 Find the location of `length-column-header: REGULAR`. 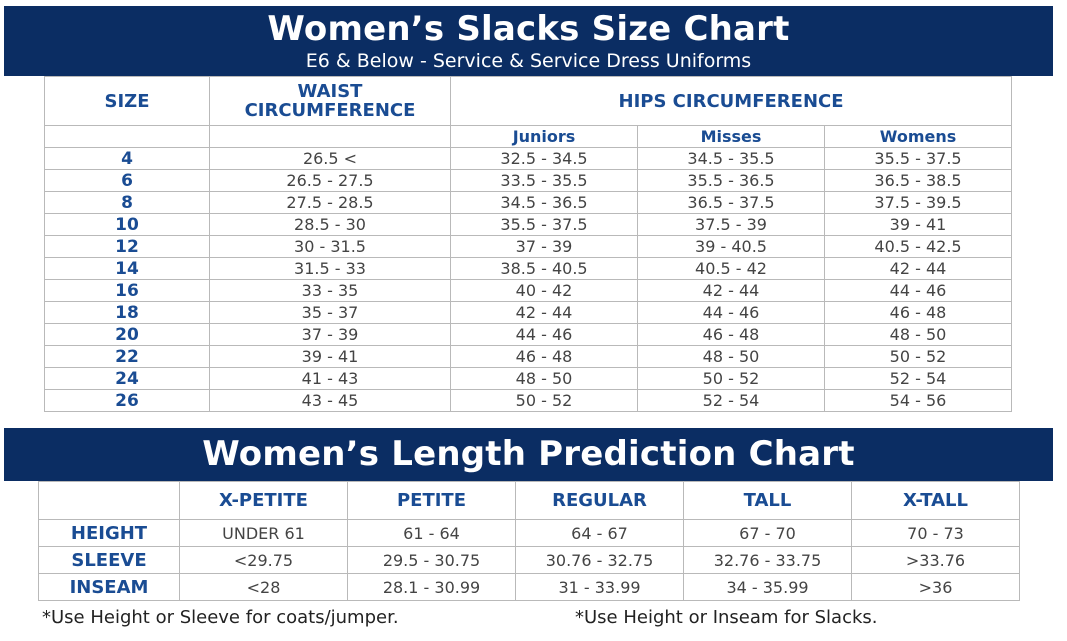

length-column-header: REGULAR is located at coordinates (599, 500).